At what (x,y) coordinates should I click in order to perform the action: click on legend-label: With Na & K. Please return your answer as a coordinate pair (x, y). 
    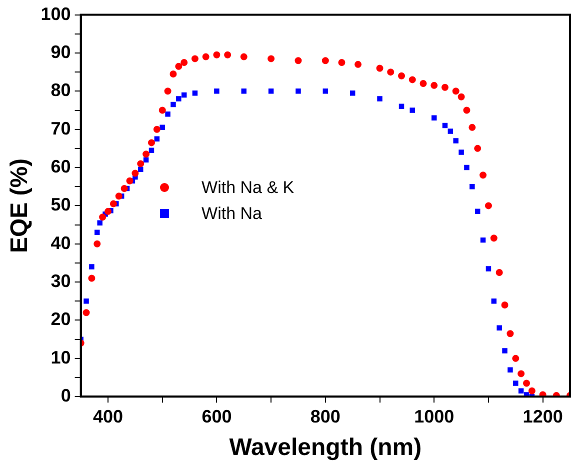
    Looking at the image, I should click on (248, 188).